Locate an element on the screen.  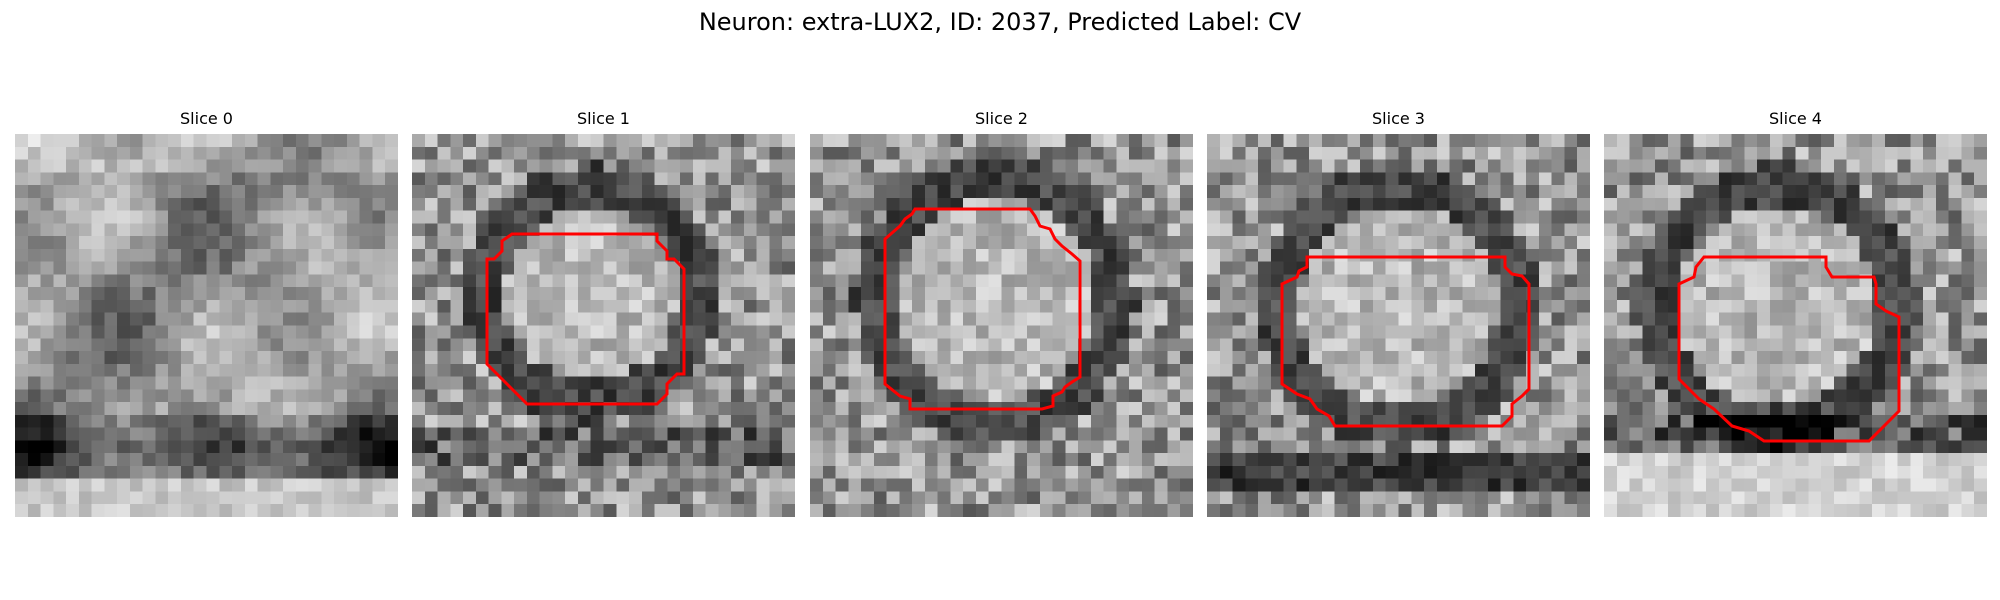
slice-3-title: Slice 3 is located at coordinates (1398, 118).